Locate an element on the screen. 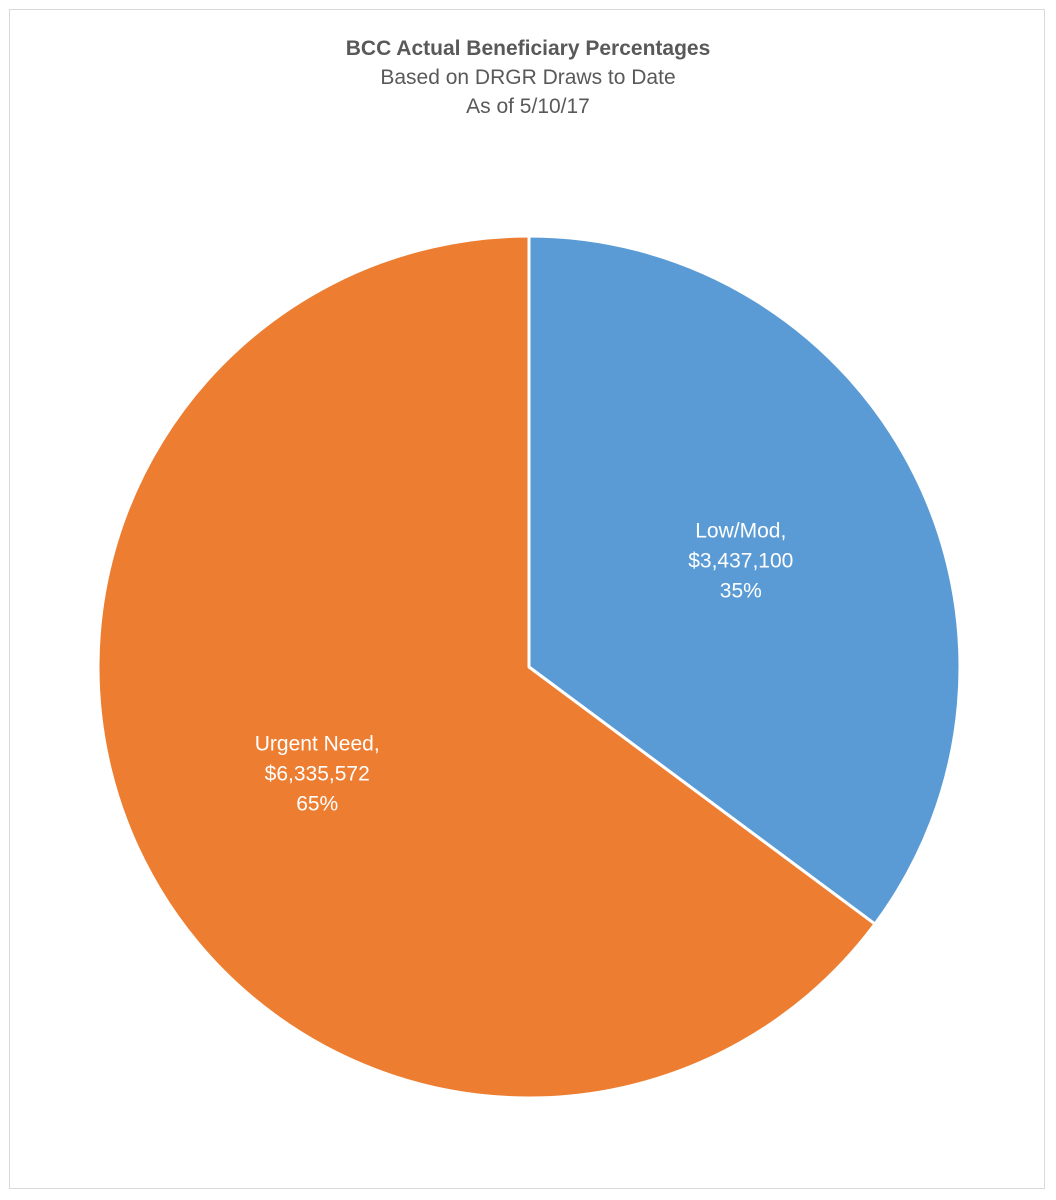  chart-title: BCC Actual Beneficiary Percentages is located at coordinates (528, 48).